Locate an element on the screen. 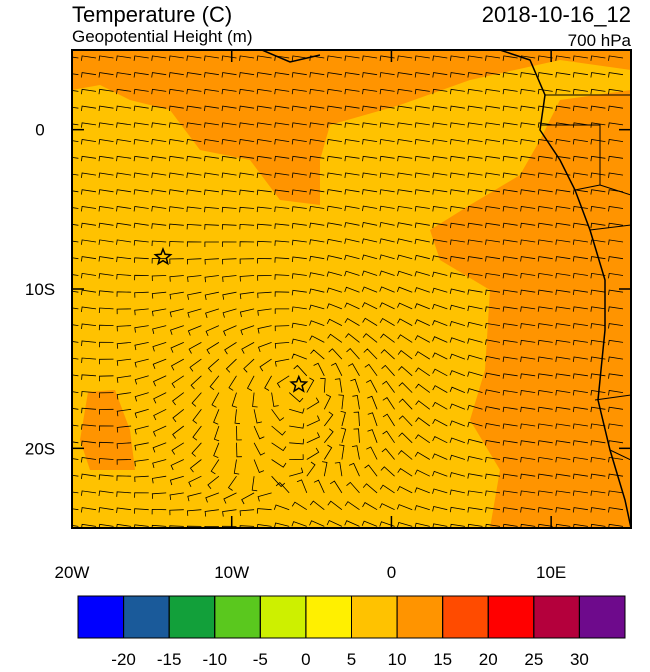 The height and width of the screenshot is (672, 650). date: 2018-10-16_12 is located at coordinates (556, 14).